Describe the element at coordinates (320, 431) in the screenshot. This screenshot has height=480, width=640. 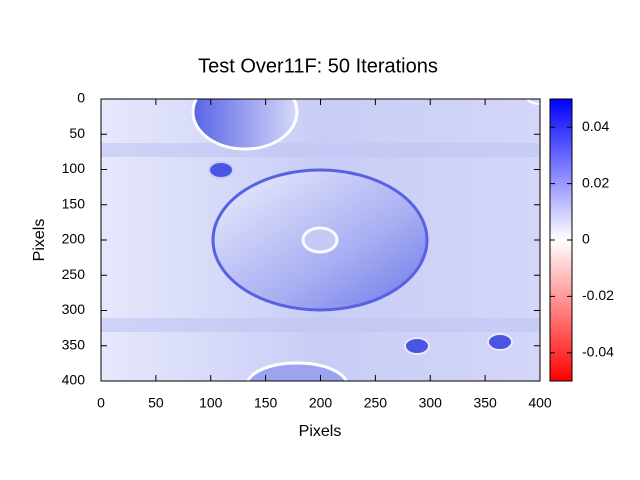
I see `x-axis-label: Pixels` at that location.